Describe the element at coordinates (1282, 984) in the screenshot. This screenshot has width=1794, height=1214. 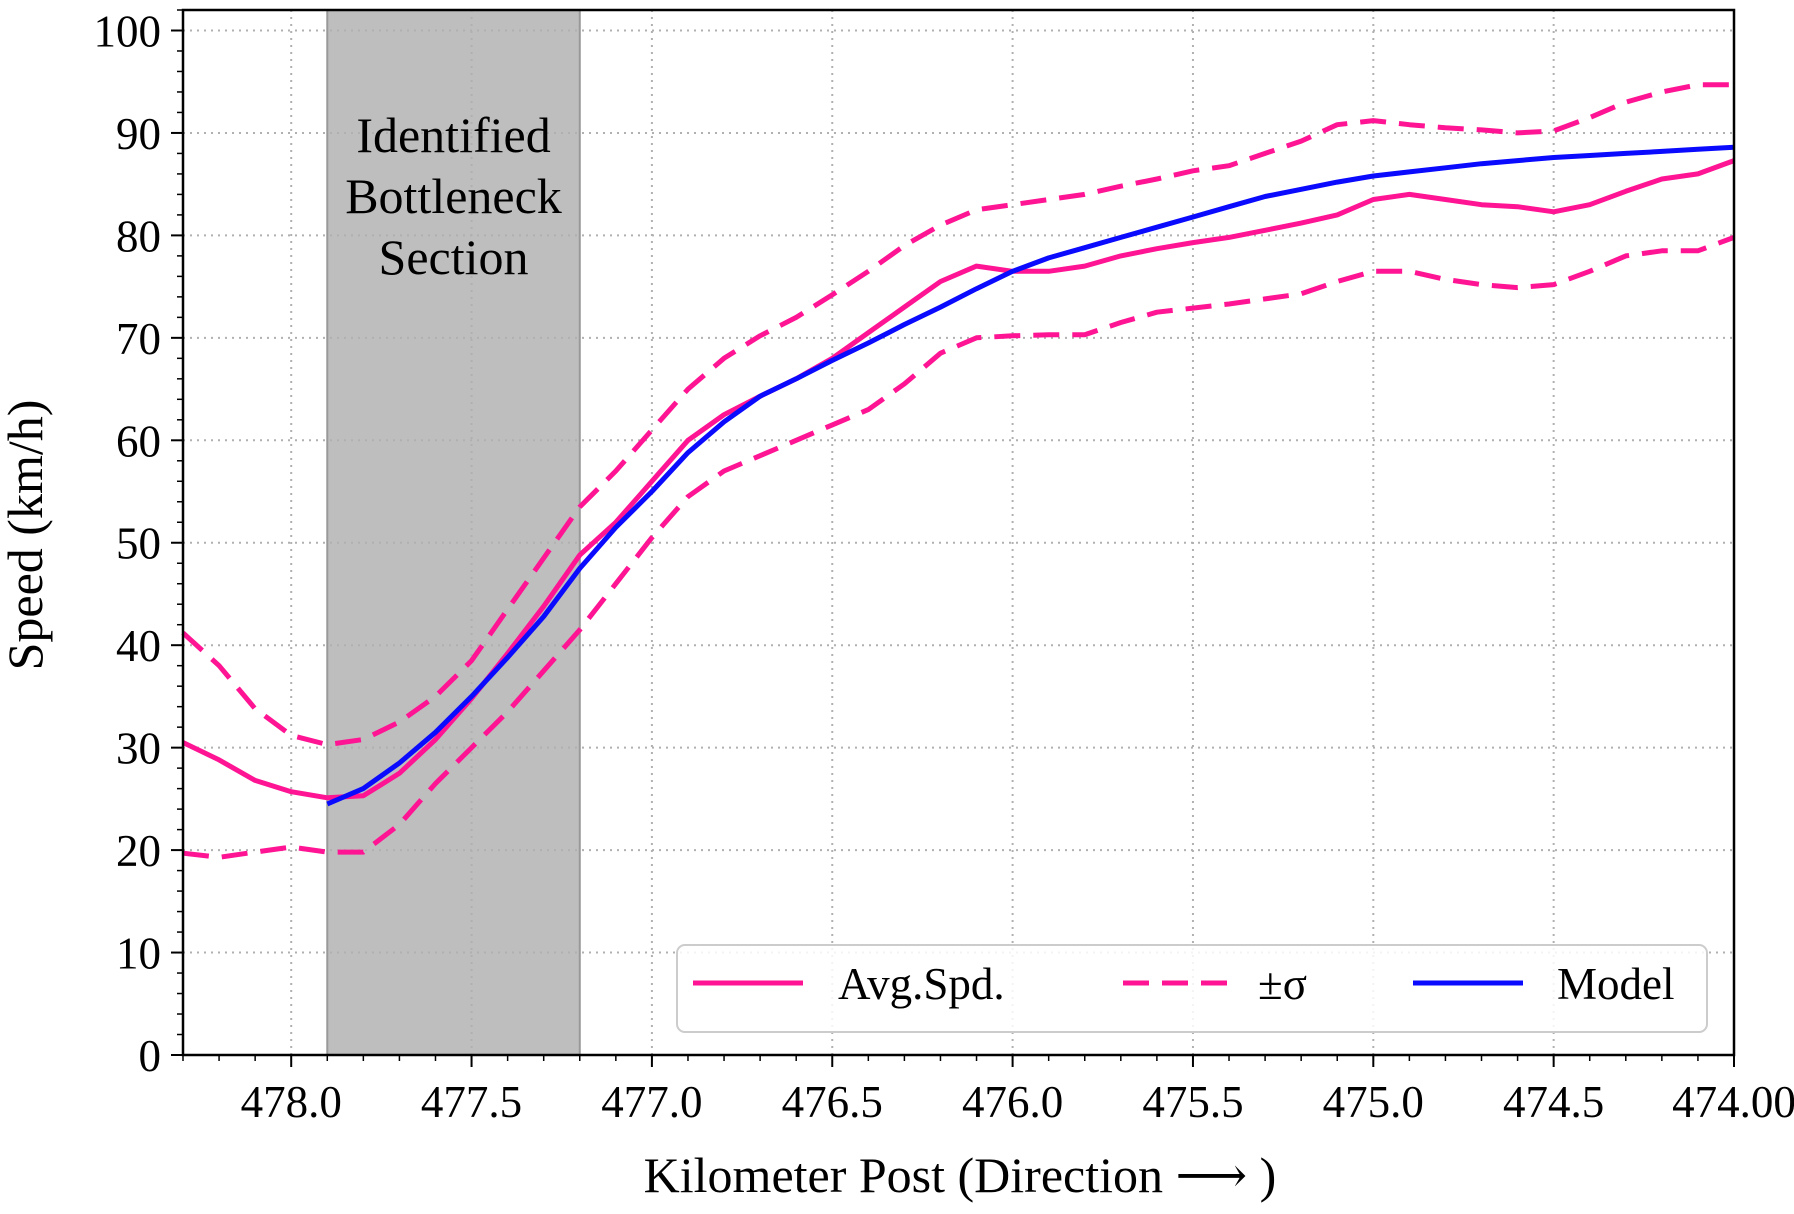
I see `legend-label: ±σ` at that location.